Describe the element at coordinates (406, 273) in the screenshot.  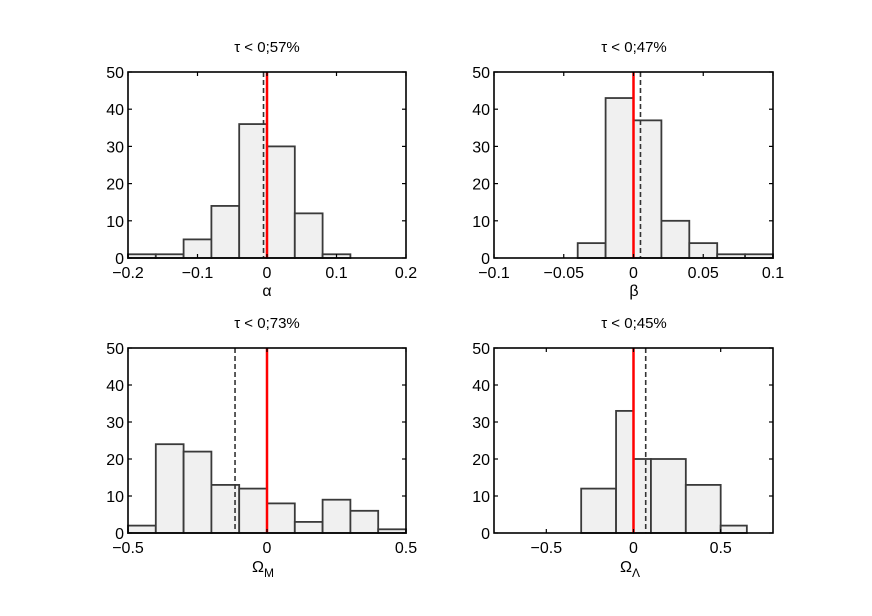
I see `x-tick-label: 0.2` at that location.